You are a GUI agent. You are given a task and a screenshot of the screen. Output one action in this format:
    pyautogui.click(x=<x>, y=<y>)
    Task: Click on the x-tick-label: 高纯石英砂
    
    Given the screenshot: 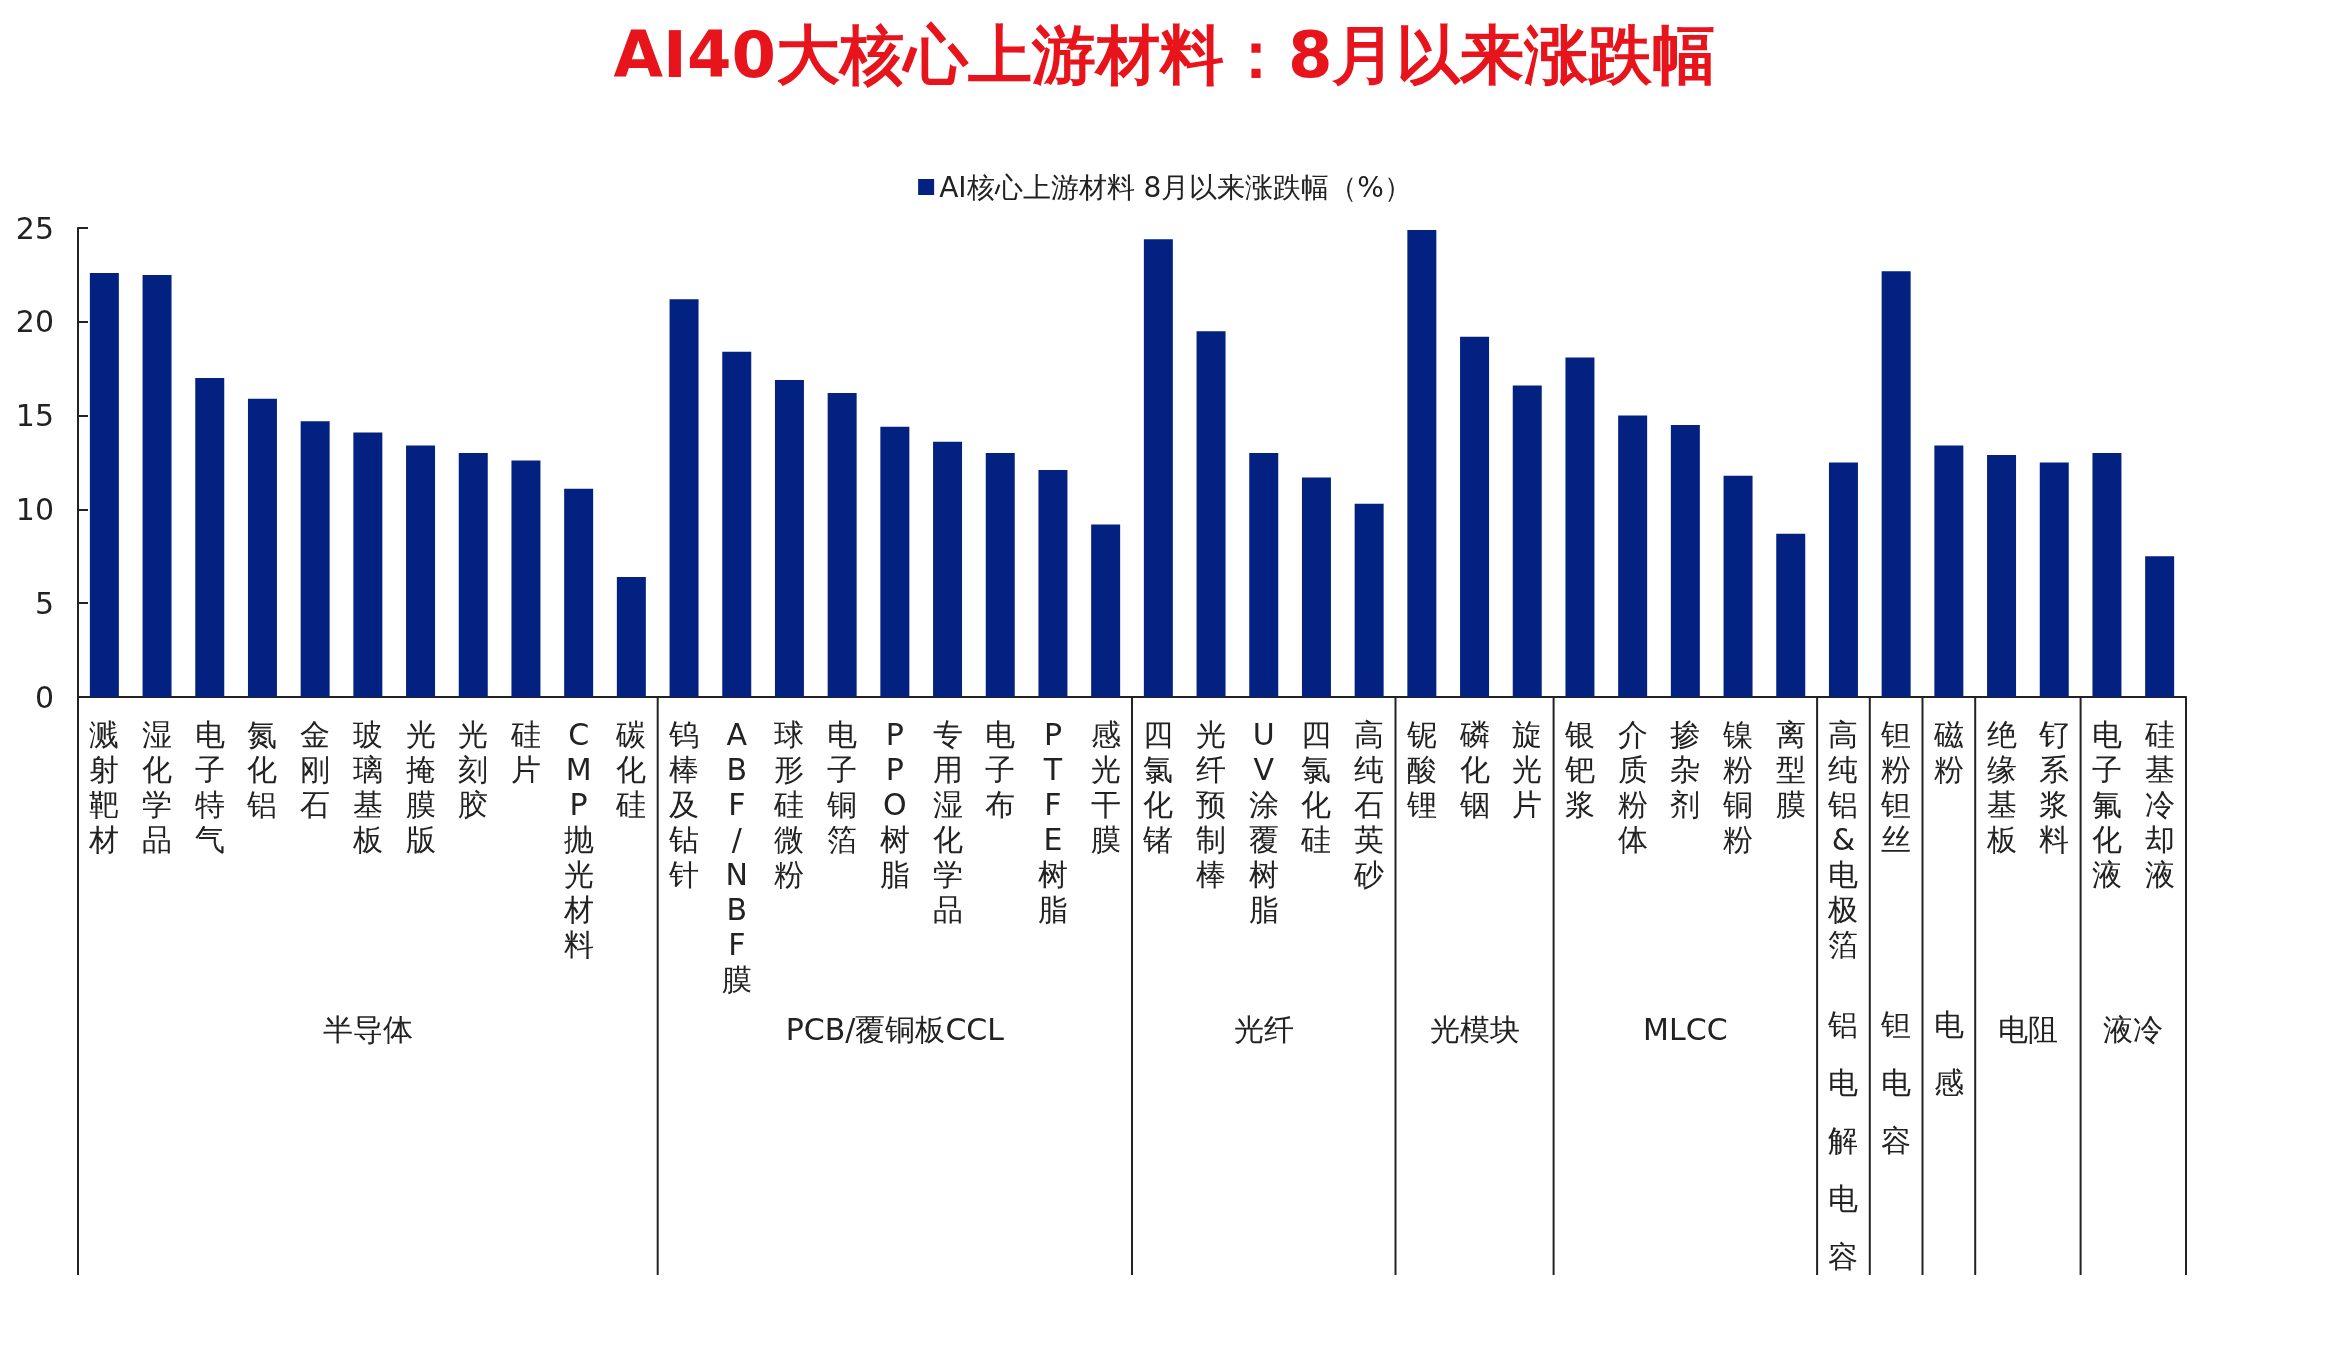 What is the action you would take?
    pyautogui.click(x=1369, y=804)
    